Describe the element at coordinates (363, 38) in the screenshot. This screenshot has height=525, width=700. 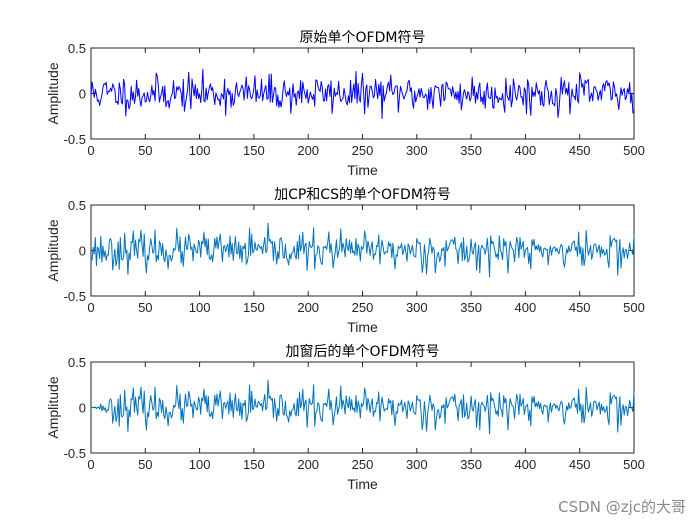
I see `chart-title: 原始单个OFDM符号` at that location.